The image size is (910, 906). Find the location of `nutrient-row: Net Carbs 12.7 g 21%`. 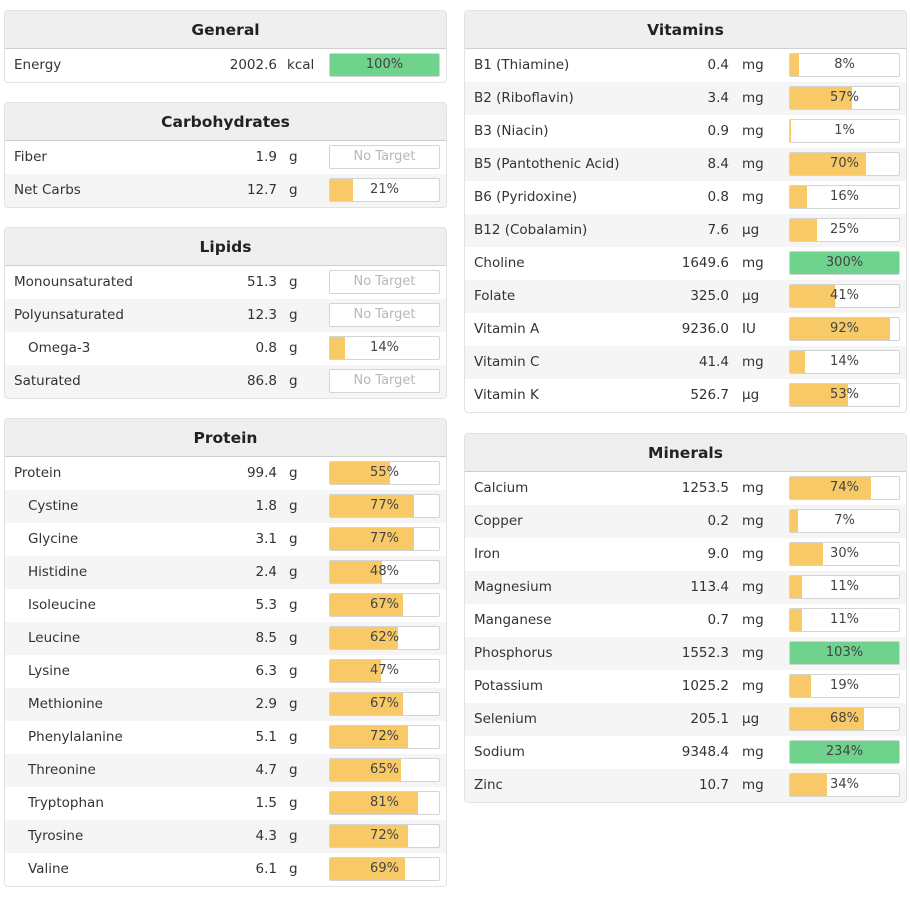

nutrient-row: Net Carbs 12.7 g 21% is located at coordinates (225, 190).